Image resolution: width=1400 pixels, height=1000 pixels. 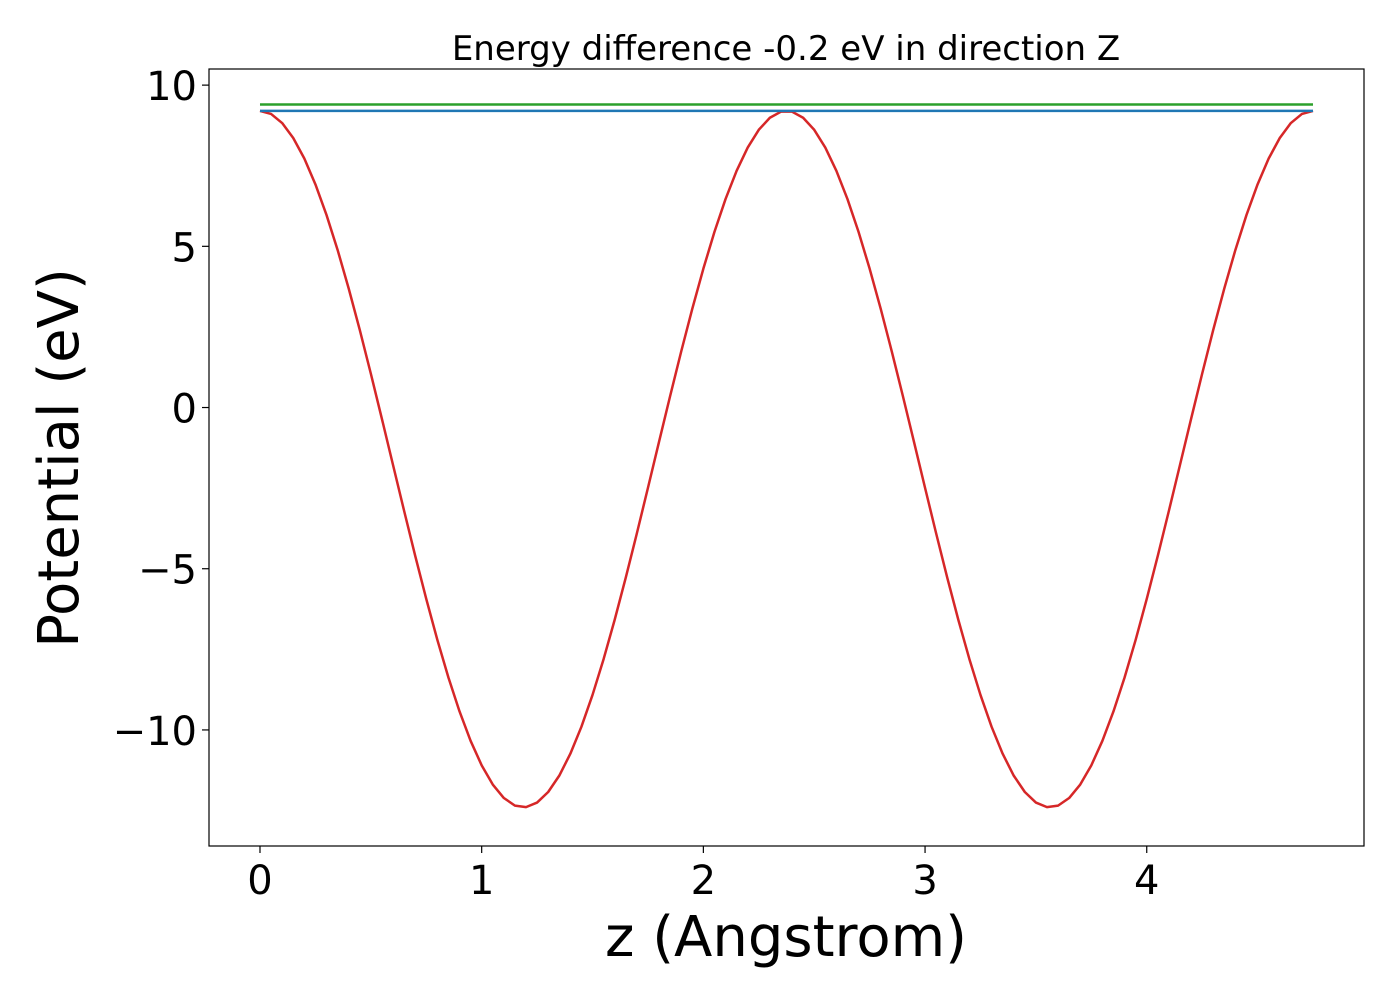 I want to click on x-tick-label: 2, so click(x=703, y=881).